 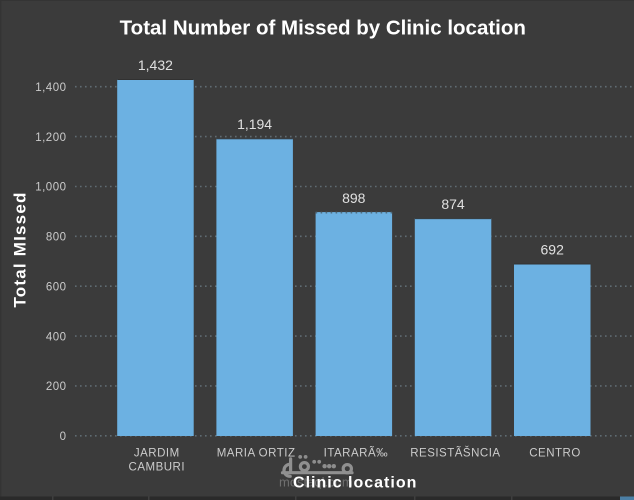 What do you see at coordinates (254, 124) in the screenshot?
I see `svg-text: 1,194` at bounding box center [254, 124].